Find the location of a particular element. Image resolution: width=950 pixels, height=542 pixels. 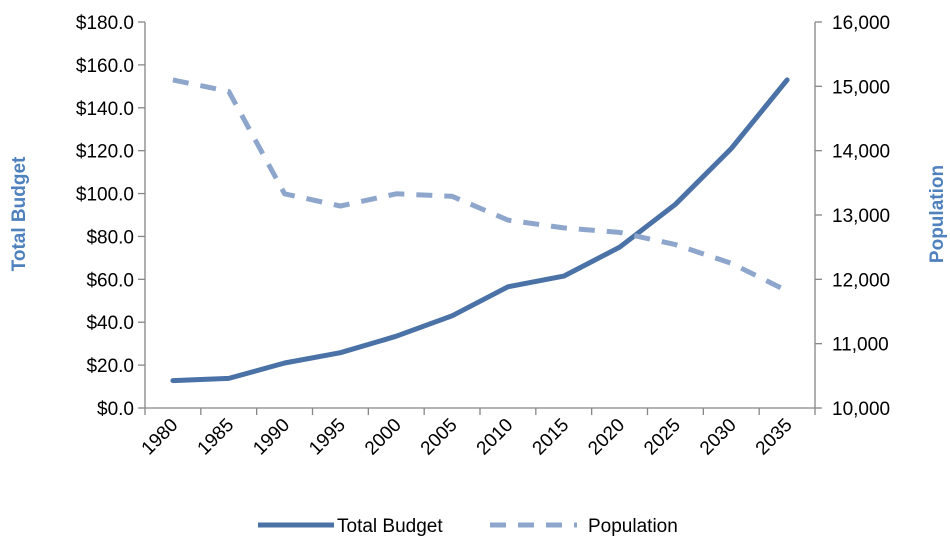

x-tick-label: 2010 is located at coordinates (495, 437).